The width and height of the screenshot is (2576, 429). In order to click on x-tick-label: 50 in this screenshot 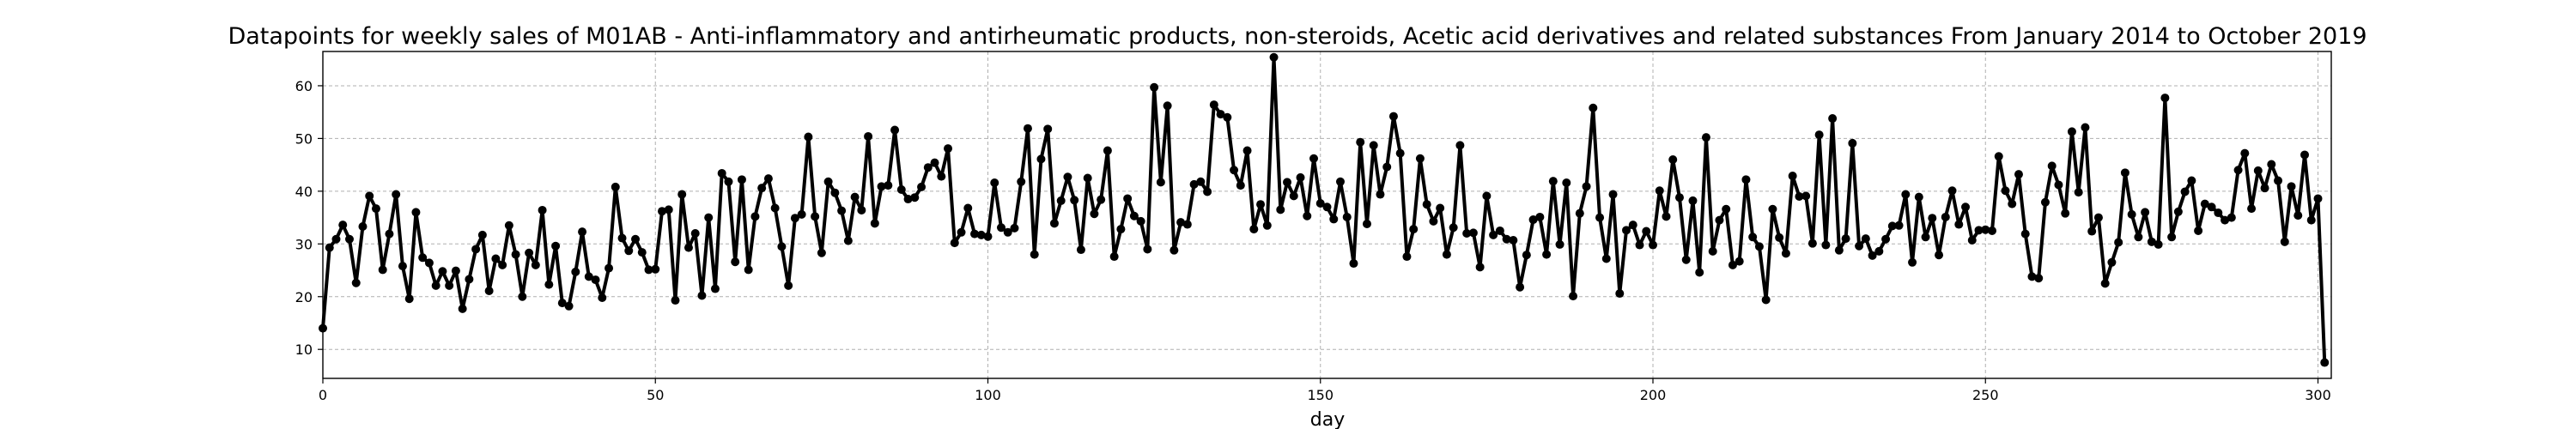, I will do `click(655, 395)`.